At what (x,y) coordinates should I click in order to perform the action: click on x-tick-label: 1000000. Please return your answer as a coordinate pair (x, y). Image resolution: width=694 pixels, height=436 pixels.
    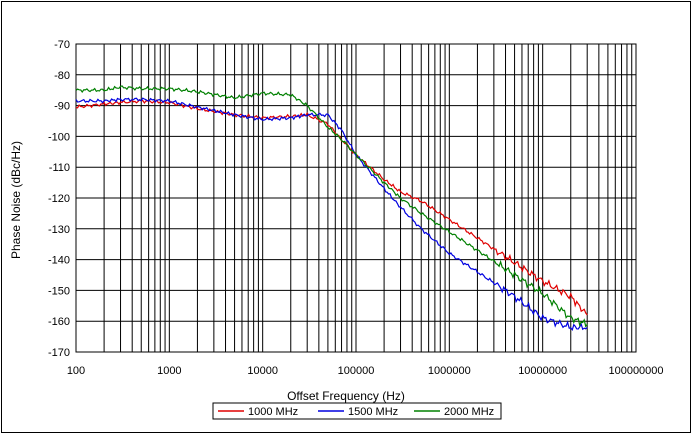
    Looking at the image, I should click on (449, 371).